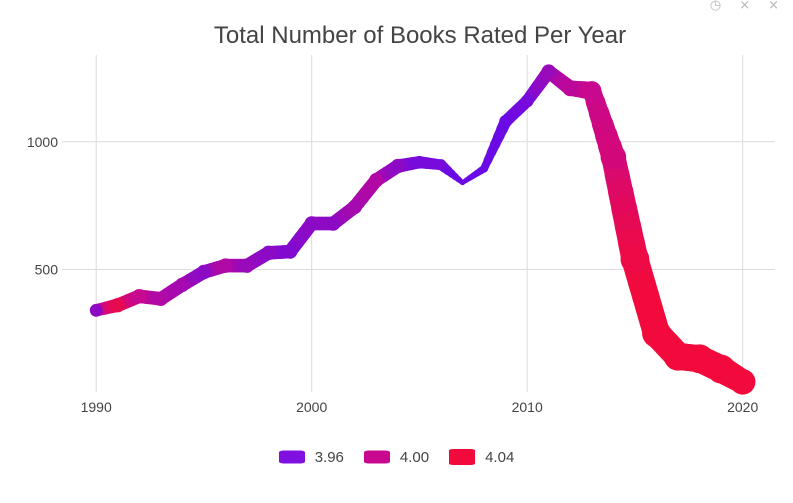  I want to click on legend-label: 3.96, so click(329, 457).